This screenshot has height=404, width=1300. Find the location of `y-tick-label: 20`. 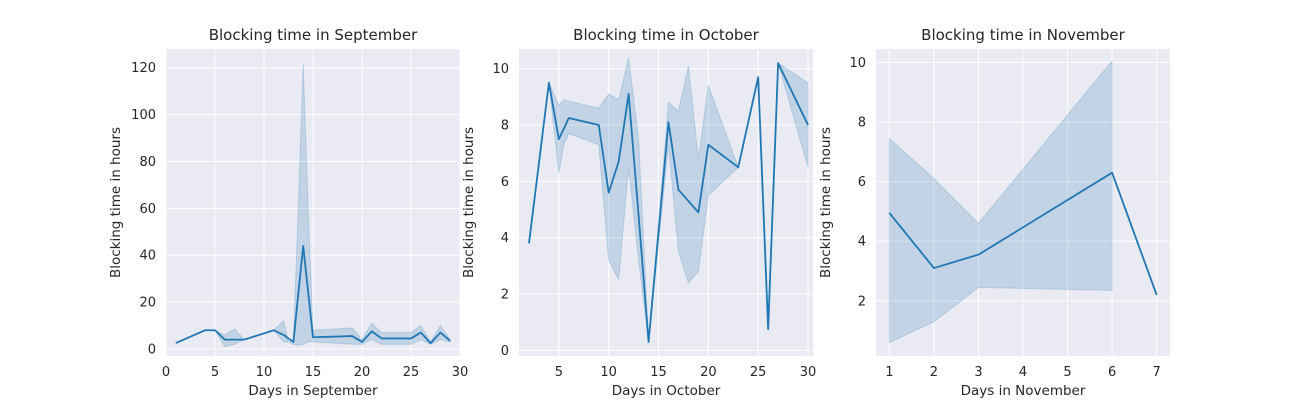

y-tick-label: 20 is located at coordinates (147, 303).